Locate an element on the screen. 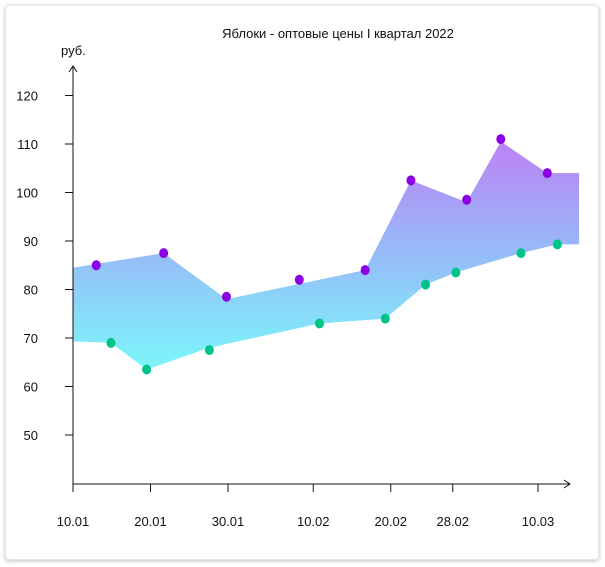 Image resolution: width=605 pixels, height=567 pixels. y-tick-label: 100 is located at coordinates (27, 193).